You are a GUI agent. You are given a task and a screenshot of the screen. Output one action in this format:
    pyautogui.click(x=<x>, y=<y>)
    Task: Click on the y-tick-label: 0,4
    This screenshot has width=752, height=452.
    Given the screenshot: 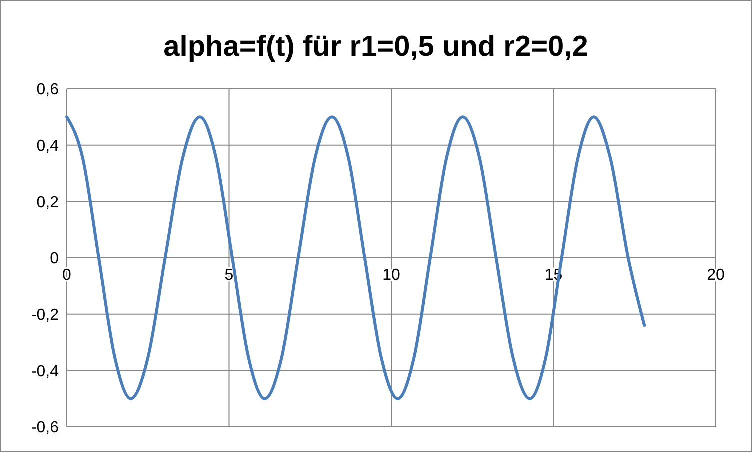 What is the action you would take?
    pyautogui.click(x=48, y=146)
    